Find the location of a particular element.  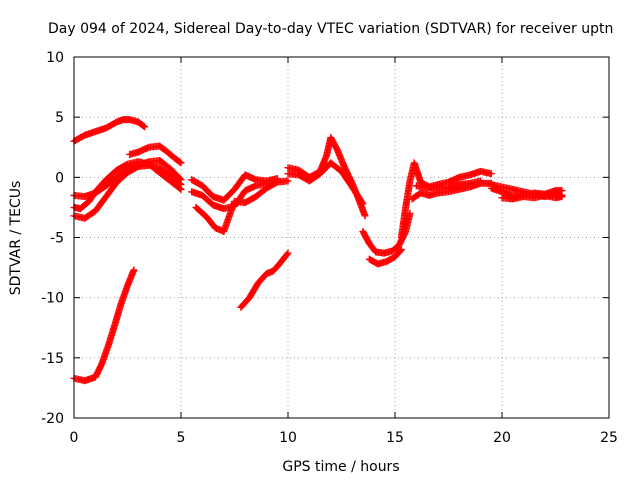

x-tick-label: 0 is located at coordinates (74, 438).